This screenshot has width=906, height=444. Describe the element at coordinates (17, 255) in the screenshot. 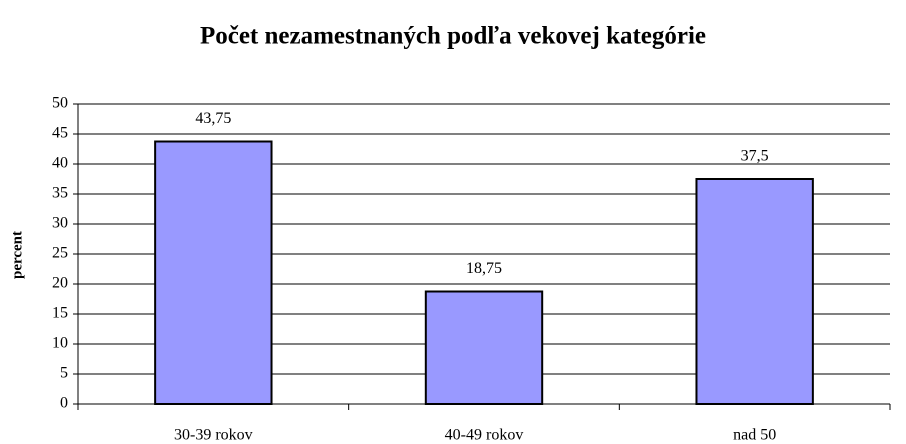

I see `y-axis-label: percent` at that location.